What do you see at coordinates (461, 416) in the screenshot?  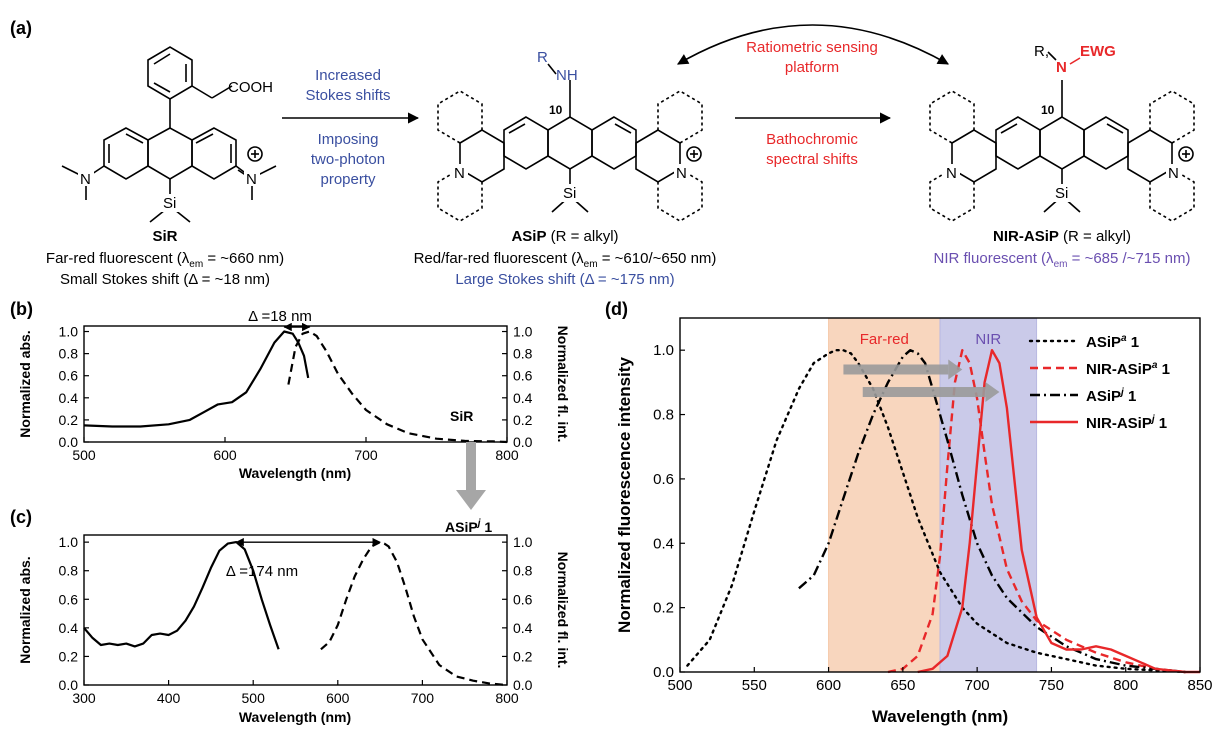 I see `panel-b-compound-label: SiR` at bounding box center [461, 416].